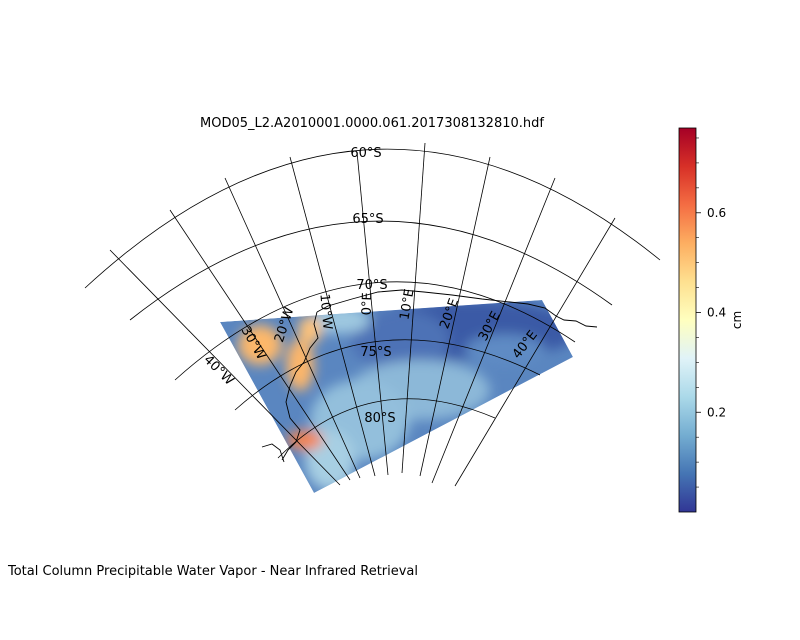 Image resolution: width=800 pixels, height=640 pixels. What do you see at coordinates (716, 213) in the screenshot?
I see `colorbar-tick-label: 0.6` at bounding box center [716, 213].